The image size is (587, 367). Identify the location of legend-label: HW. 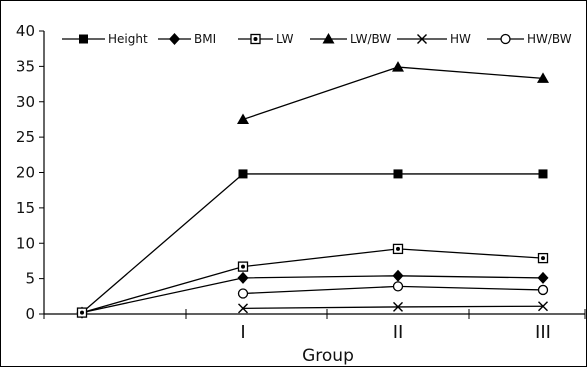
(460, 39).